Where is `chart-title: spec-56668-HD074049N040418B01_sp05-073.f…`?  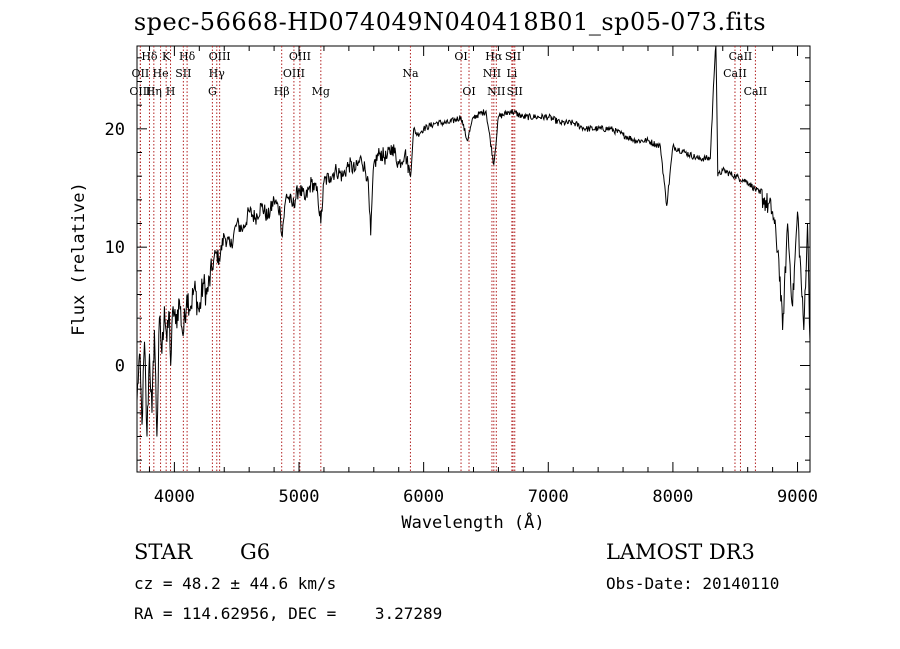
chart-title: spec-56668-HD074049N040418B01_sp05-073.f… is located at coordinates (450, 22).